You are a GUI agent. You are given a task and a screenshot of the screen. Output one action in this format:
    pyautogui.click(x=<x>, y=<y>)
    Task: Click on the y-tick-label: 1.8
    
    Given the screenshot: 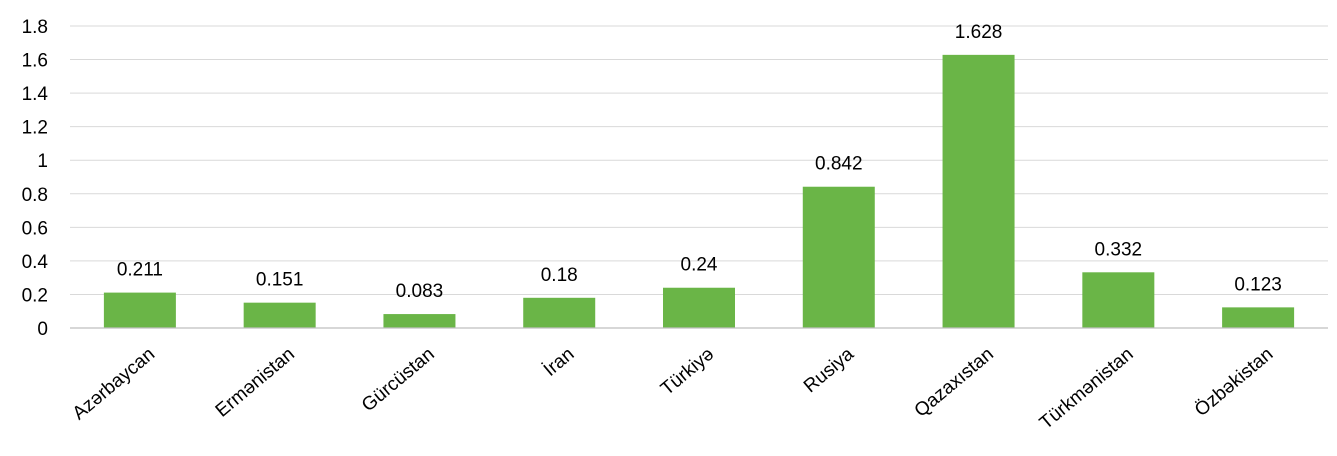 What is the action you would take?
    pyautogui.click(x=35, y=27)
    